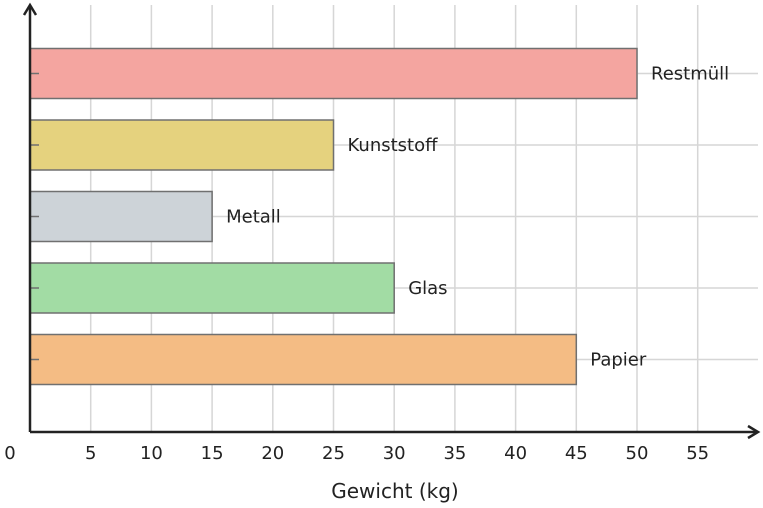 This screenshot has width=763, height=508. I want to click on bar-label-kunststoff: Kunststoff, so click(393, 145).